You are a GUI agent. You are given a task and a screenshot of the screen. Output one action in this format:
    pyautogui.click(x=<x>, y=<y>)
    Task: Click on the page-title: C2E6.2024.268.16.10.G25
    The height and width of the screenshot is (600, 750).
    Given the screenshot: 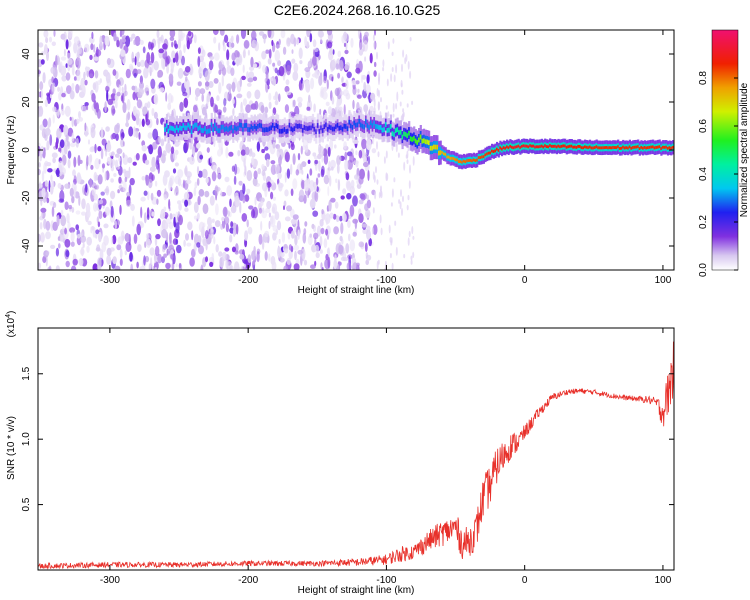 What is the action you would take?
    pyautogui.click(x=357, y=10)
    